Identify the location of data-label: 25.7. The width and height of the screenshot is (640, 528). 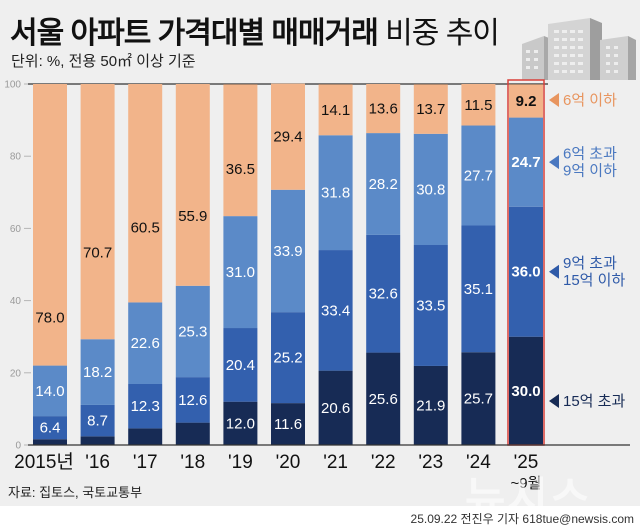
(478, 399).